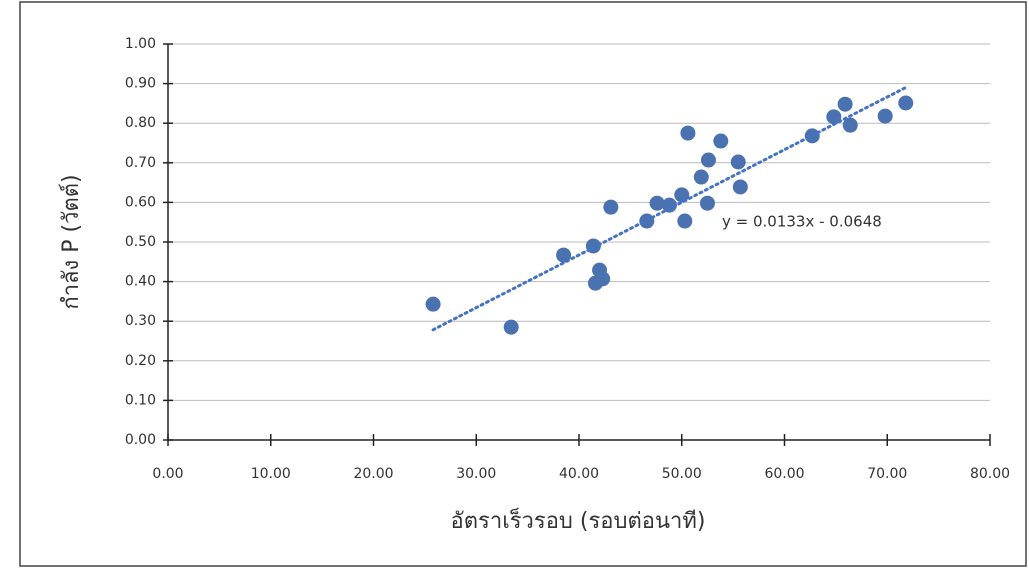 Image resolution: width=1029 pixels, height=586 pixels. What do you see at coordinates (140, 321) in the screenshot?
I see `y-tick-label: 0.30` at bounding box center [140, 321].